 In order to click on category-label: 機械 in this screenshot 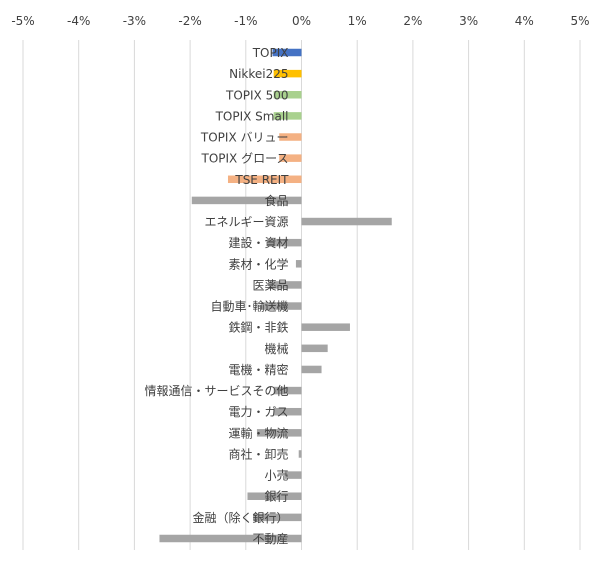, I will do `click(276, 348)`.